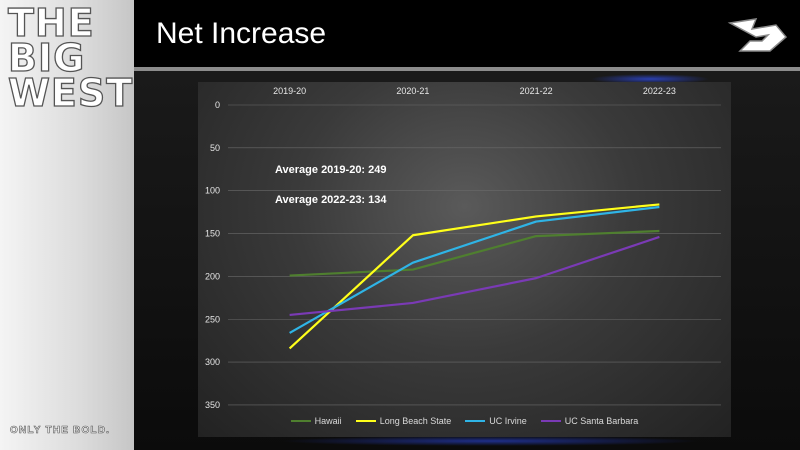 This screenshot has height=450, width=800. What do you see at coordinates (757, 35) in the screenshot?
I see `brand-mark-icon` at bounding box center [757, 35].